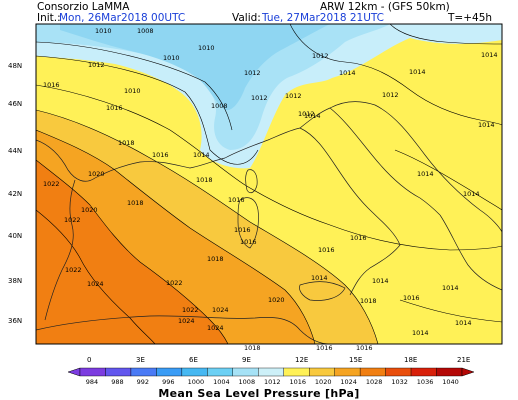 This screenshot has height=400, width=518. Describe the element at coordinates (259, 393) in the screenshot. I see `colorbar-title: Mean Sea Level Pressure [hPa]` at that location.